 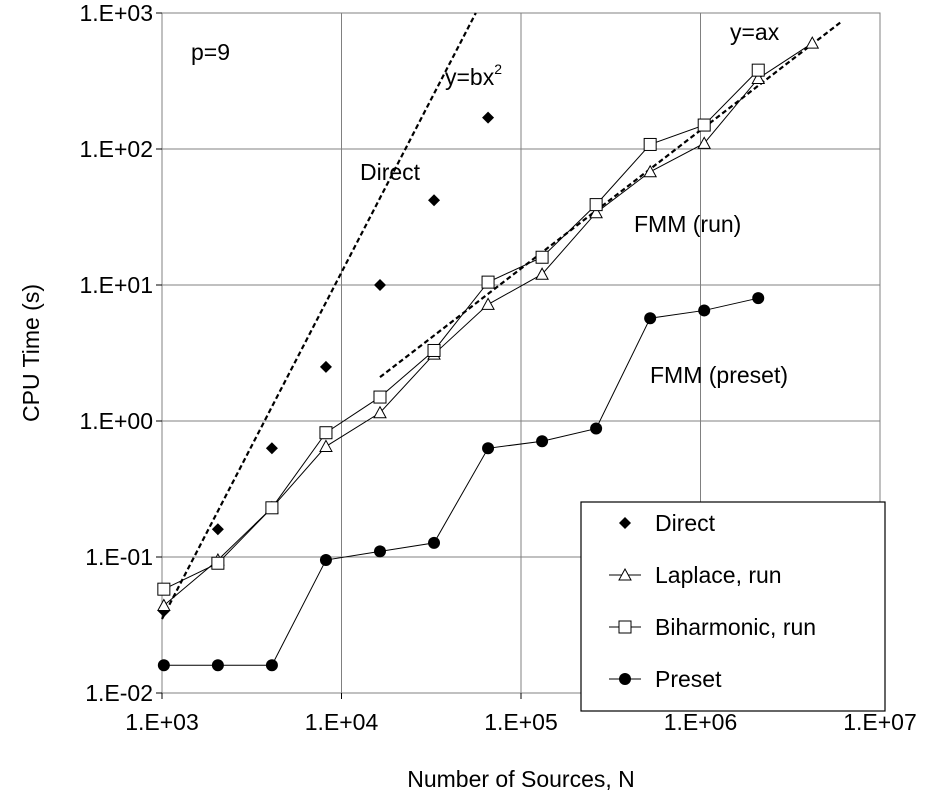 I want to click on legend-label: Laplace, run, so click(x=718, y=575).